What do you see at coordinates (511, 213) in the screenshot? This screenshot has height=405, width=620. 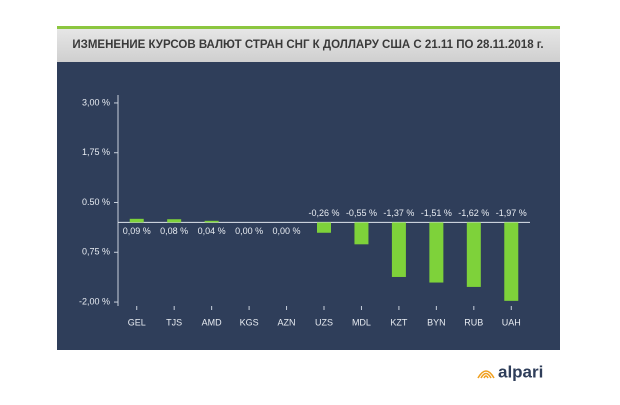 I see `value-label: -1,97 %` at bounding box center [511, 213].